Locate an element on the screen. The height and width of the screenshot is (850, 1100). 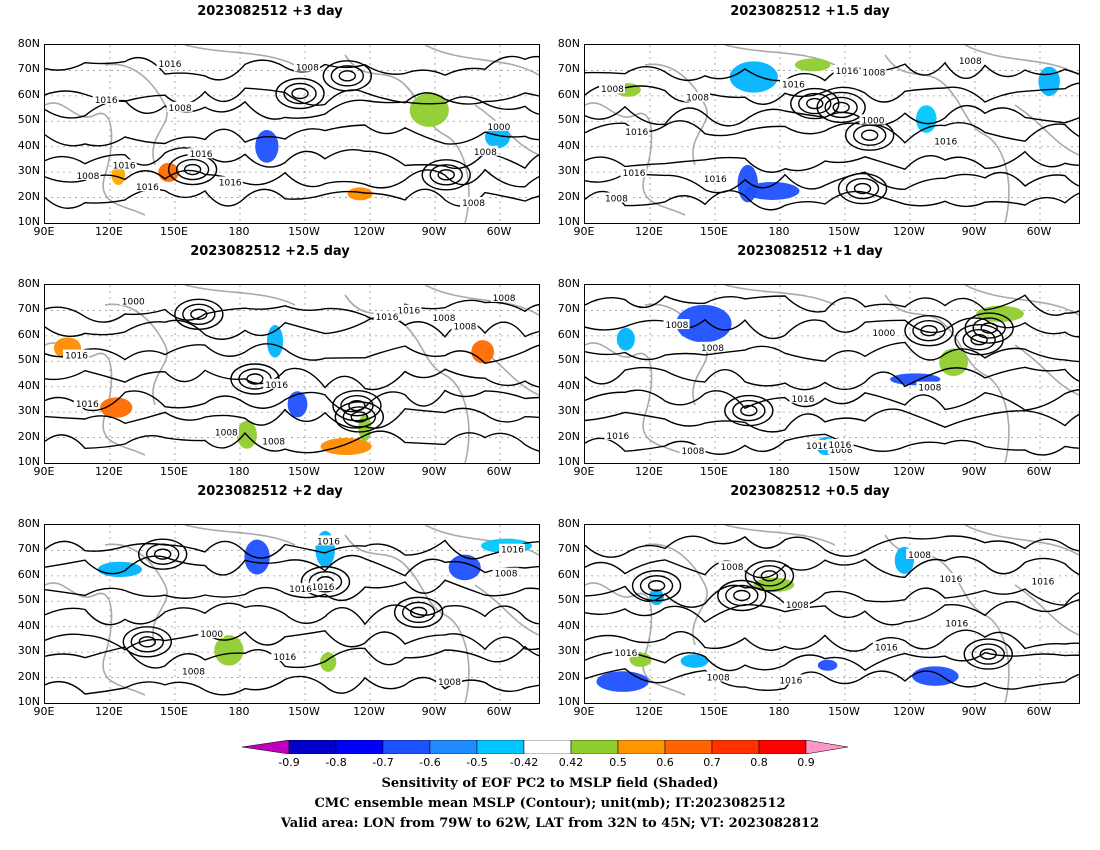
panel-title: 2023082512 +2.5 day is located at coordinates (270, 251).